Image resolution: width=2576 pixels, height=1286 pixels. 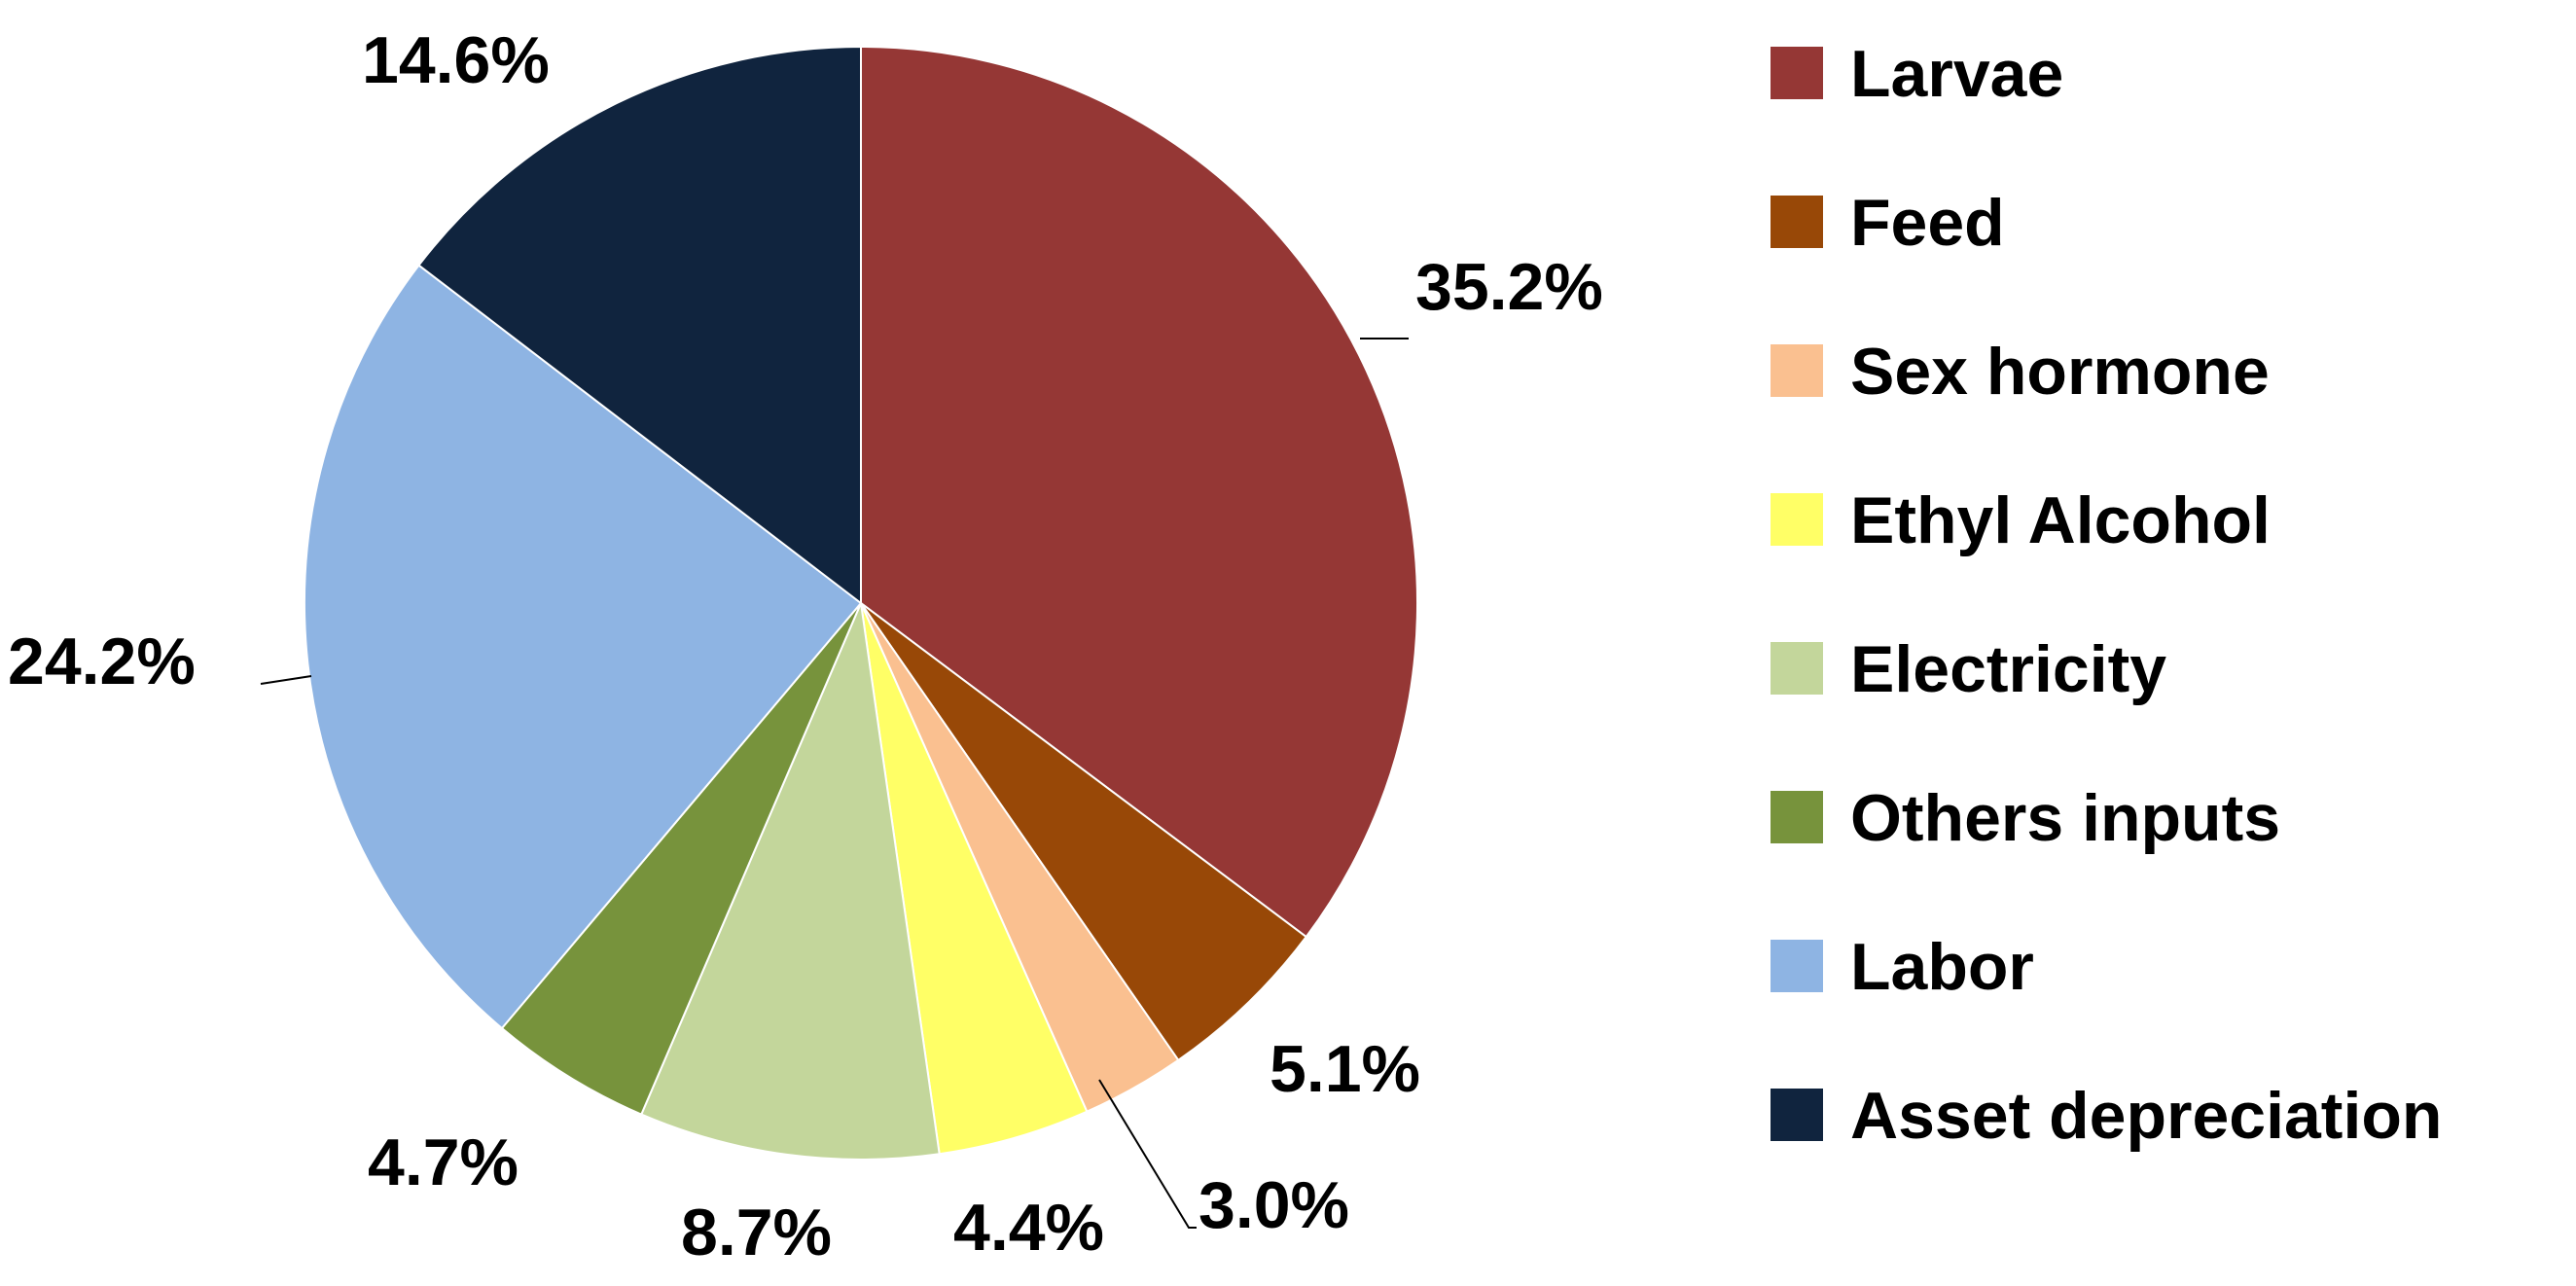 I want to click on leader-line-sex-hormone, so click(x=1147, y=1154).